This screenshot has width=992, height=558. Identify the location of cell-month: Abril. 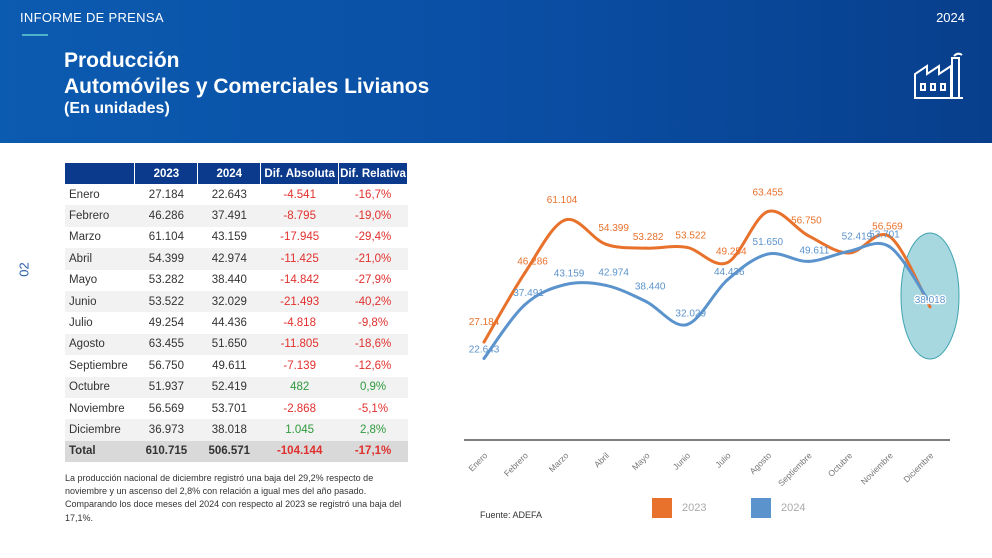
(100, 259).